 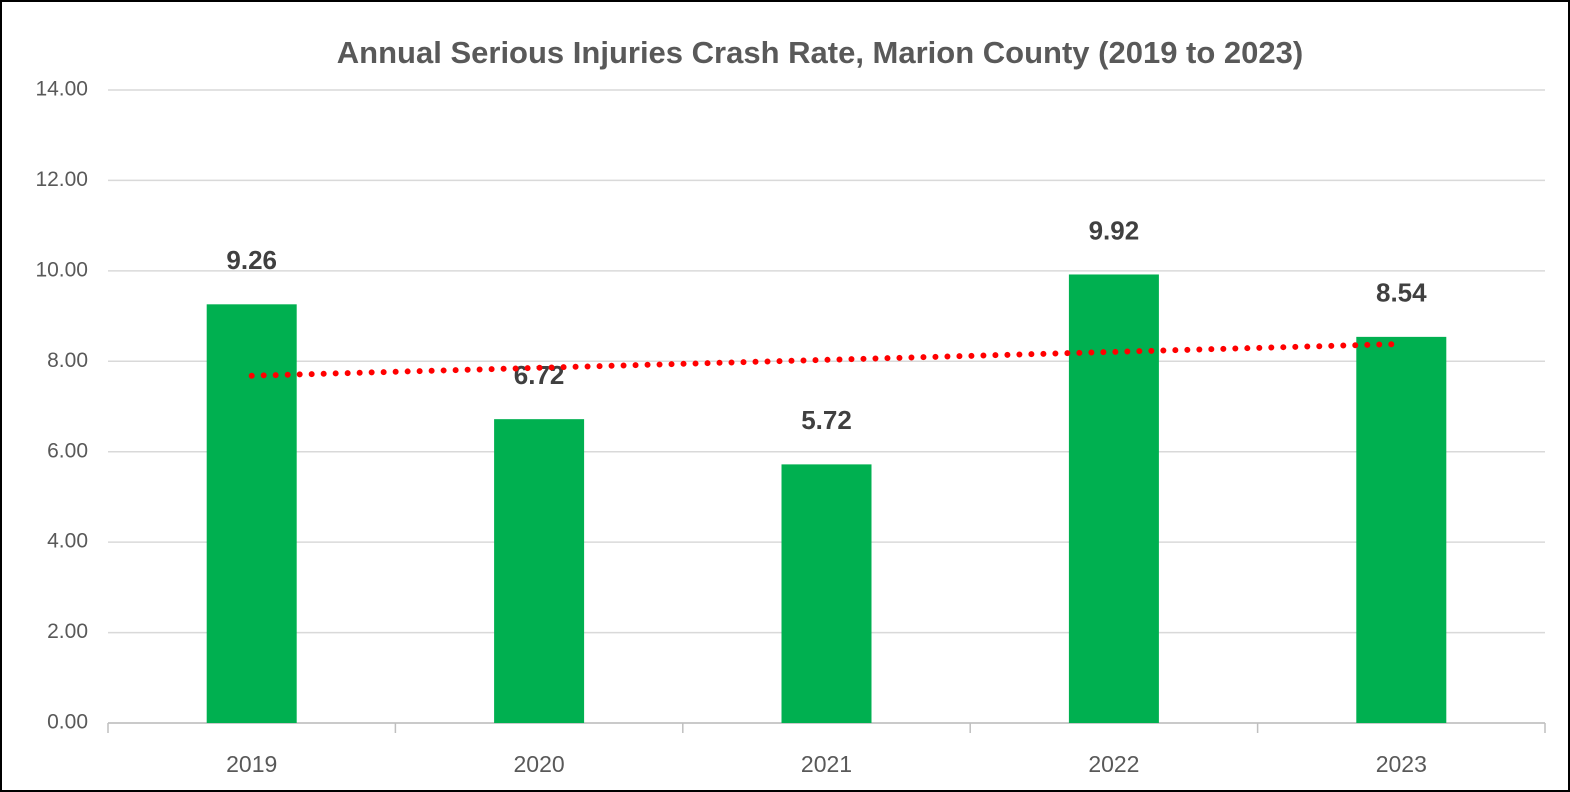 I want to click on y-tick-label: 0.00, so click(x=67, y=722).